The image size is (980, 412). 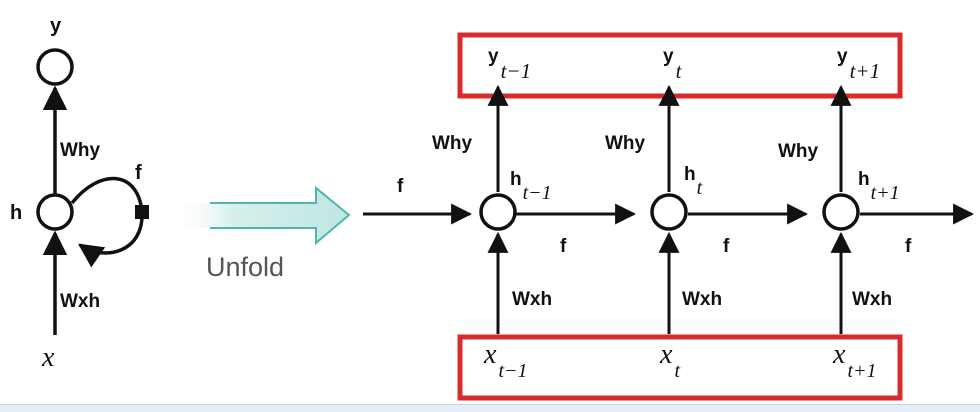 I want to click on step3-x-label: xt+1, so click(x=854, y=360).